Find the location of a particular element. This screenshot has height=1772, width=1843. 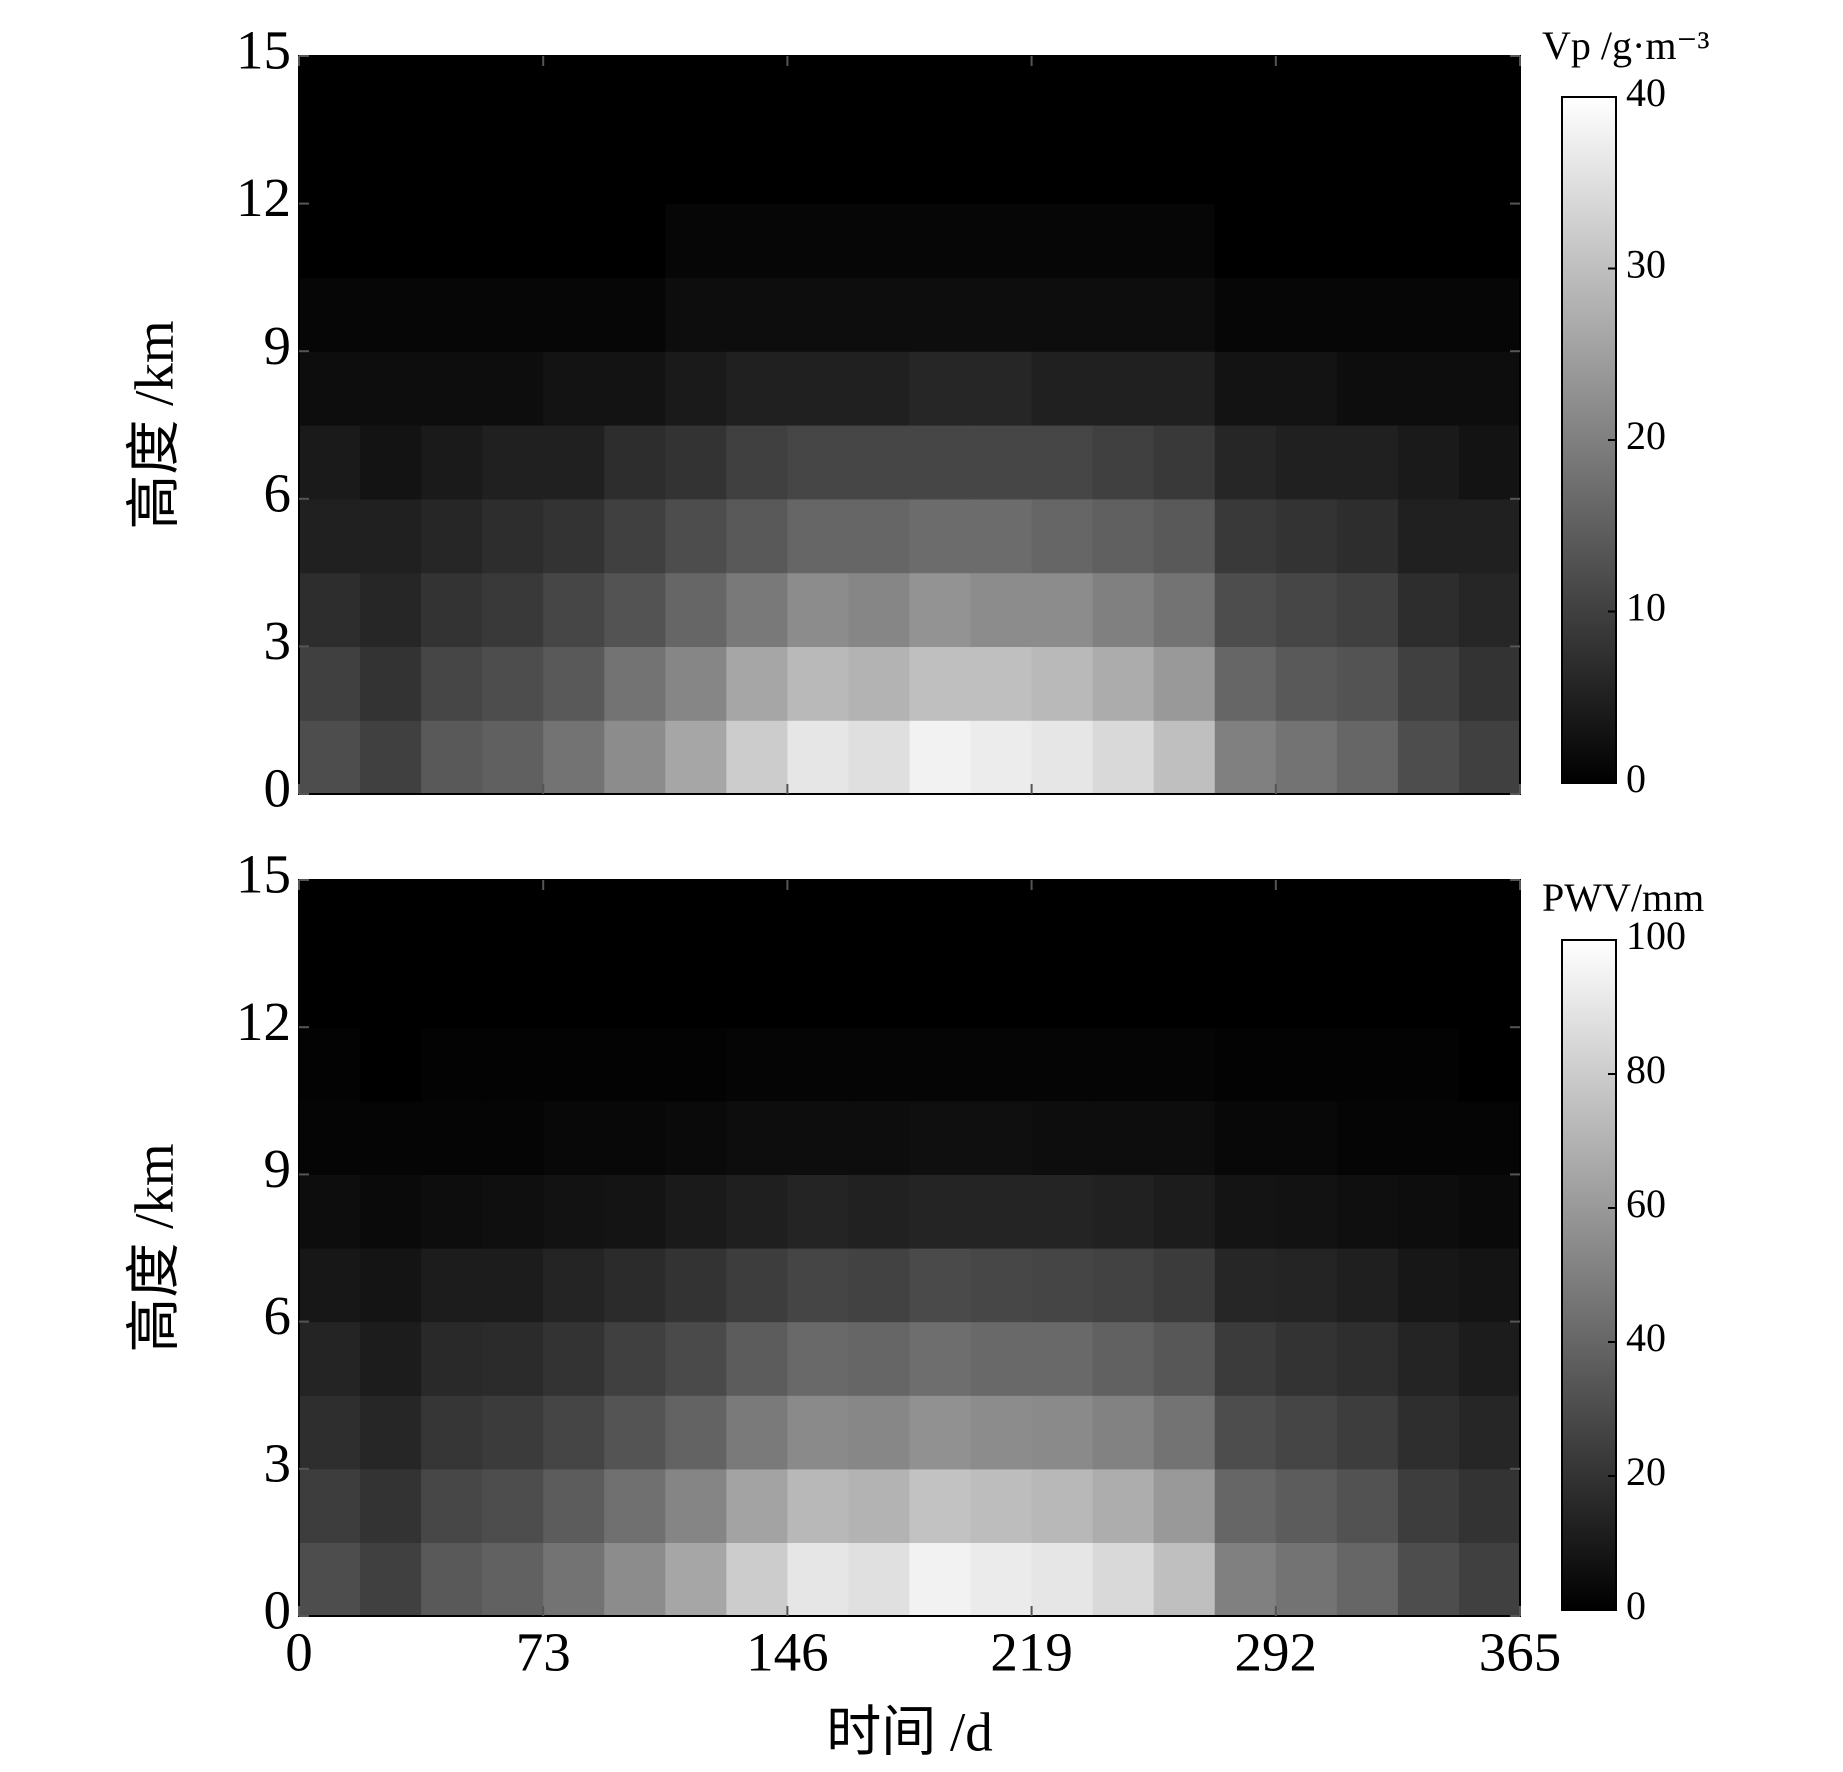

colorbar is located at coordinates (1589, 440).